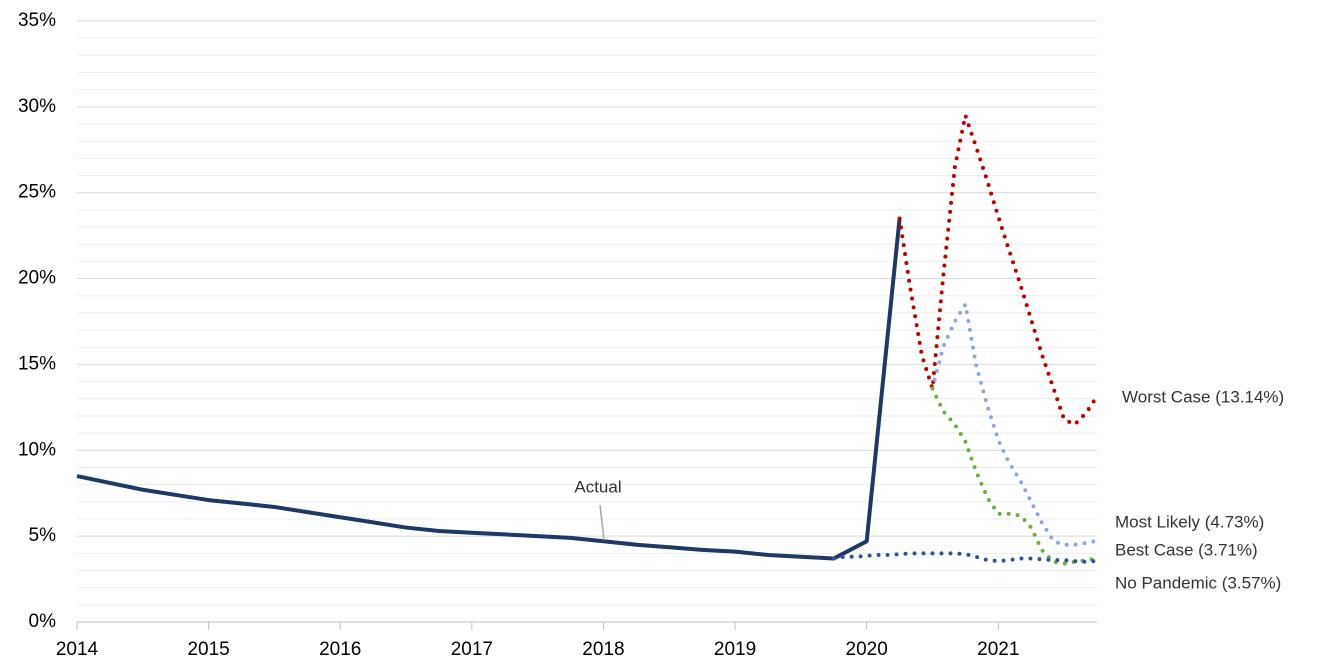  I want to click on x-tick-label: 2020, so click(867, 649).